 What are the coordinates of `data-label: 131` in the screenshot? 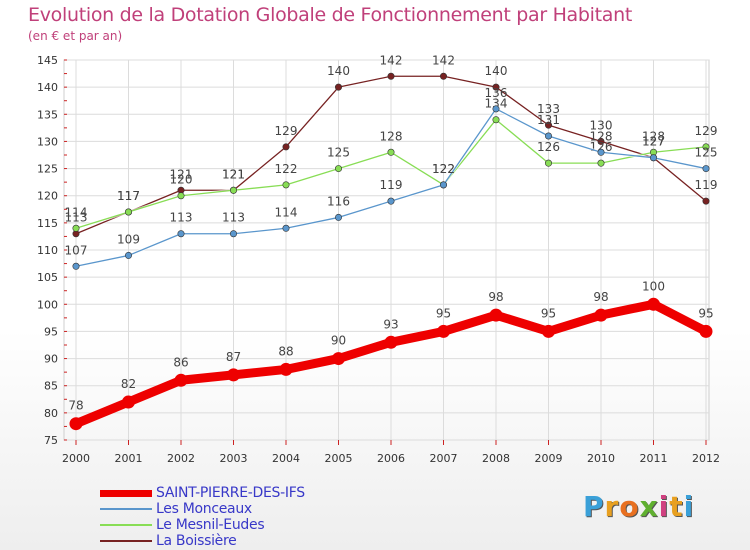 It's located at (548, 120).